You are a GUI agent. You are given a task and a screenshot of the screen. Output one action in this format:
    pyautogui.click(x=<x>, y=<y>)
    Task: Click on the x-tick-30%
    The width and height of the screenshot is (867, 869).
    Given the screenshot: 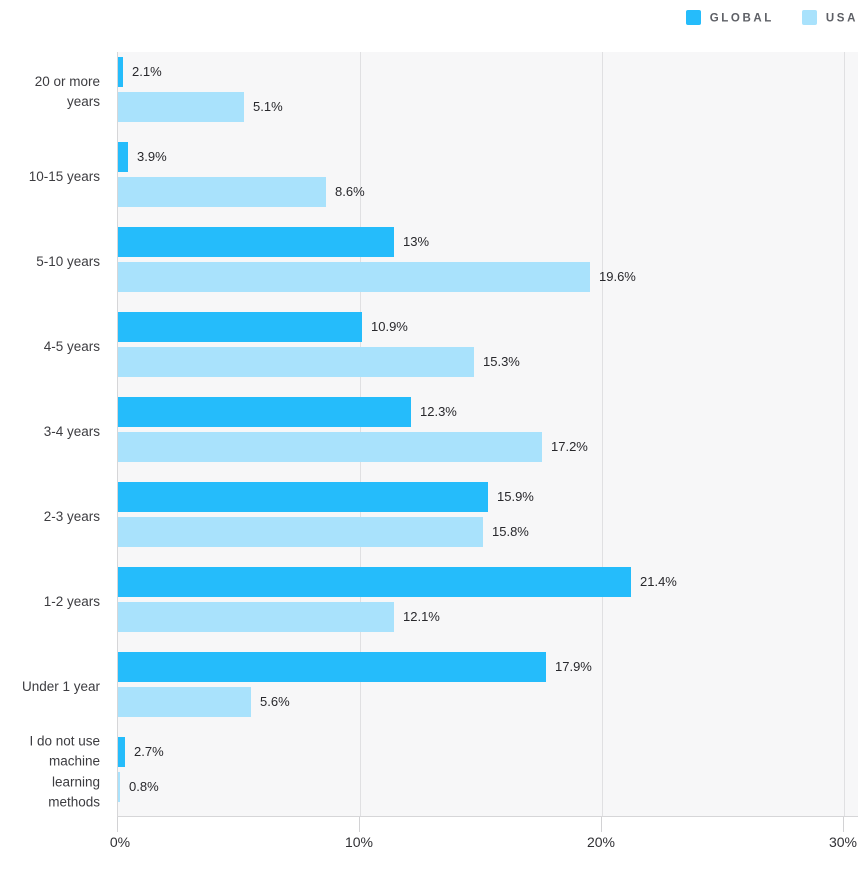 What is the action you would take?
    pyautogui.click(x=843, y=824)
    